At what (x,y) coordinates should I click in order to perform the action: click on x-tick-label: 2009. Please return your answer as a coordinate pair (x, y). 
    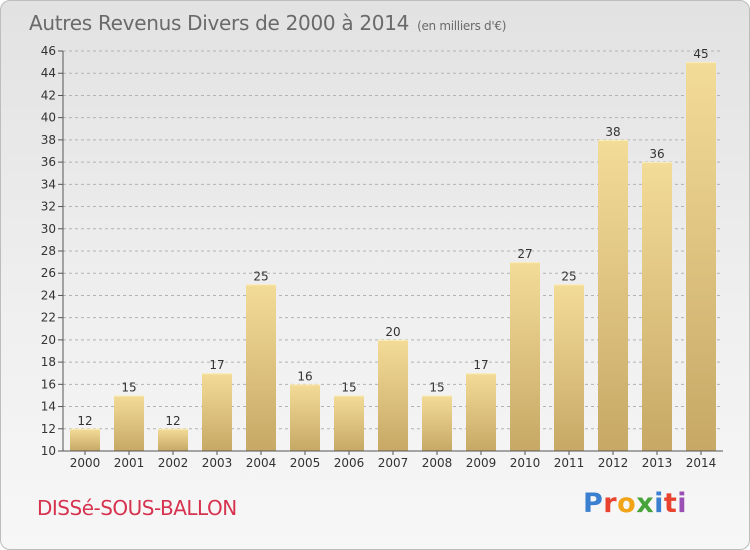
    Looking at the image, I should click on (481, 463).